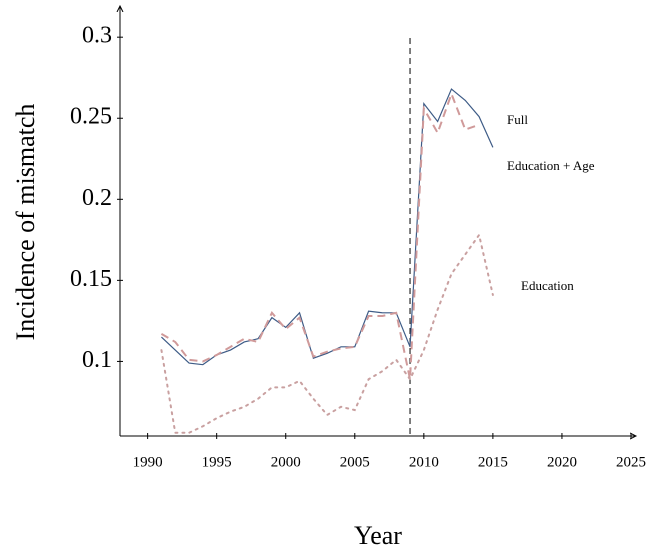  I want to click on x-tick-label: 1995, so click(217, 462).